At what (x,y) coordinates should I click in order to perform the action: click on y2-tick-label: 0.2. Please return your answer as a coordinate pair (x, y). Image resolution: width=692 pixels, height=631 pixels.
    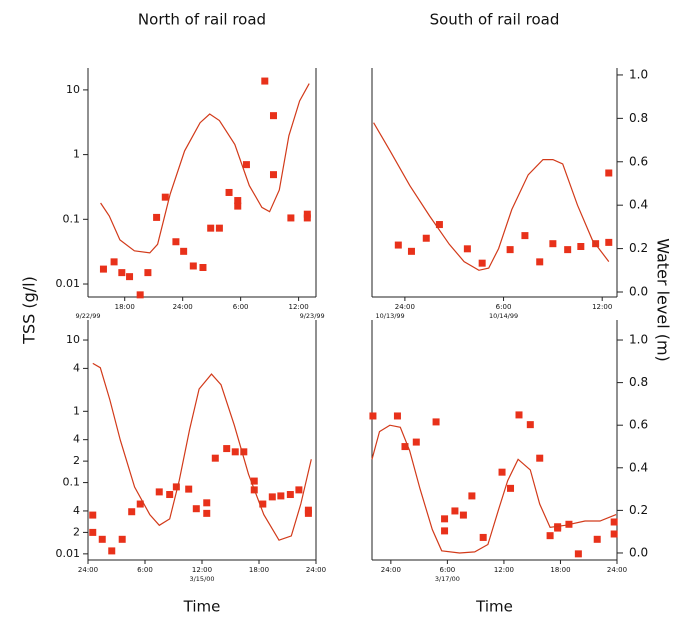
    Looking at the image, I should click on (638, 248).